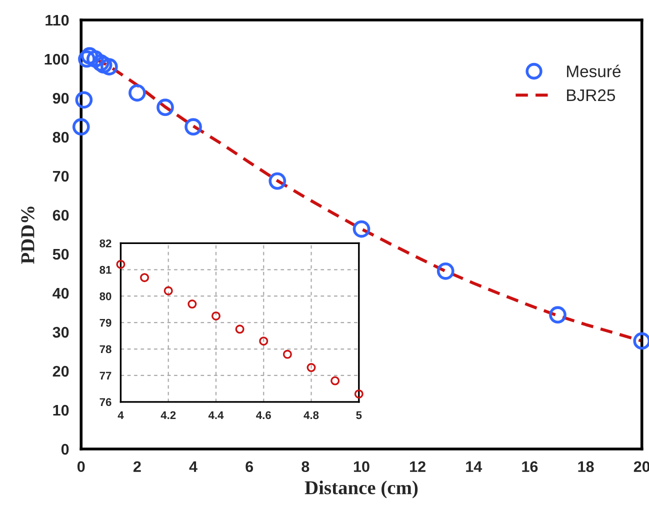  What do you see at coordinates (474, 466) in the screenshot?
I see `x-tick-label: 14` at bounding box center [474, 466].